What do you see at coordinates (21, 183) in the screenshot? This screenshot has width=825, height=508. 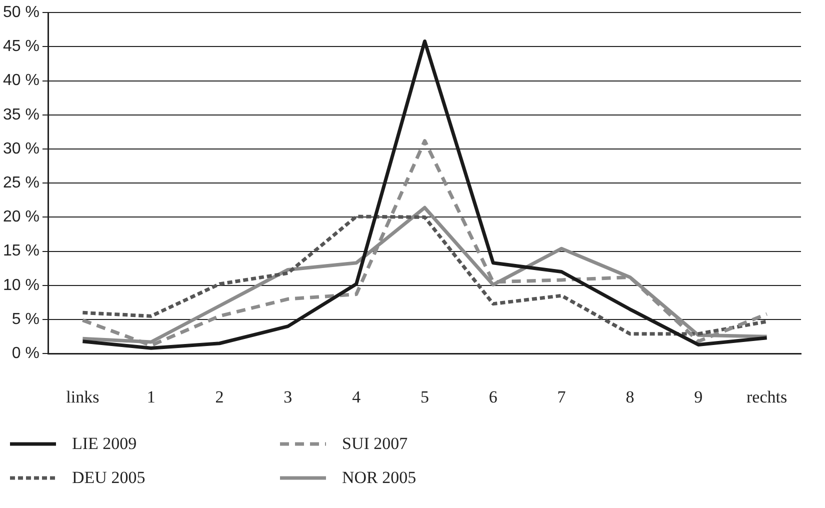 I see `y-tick-label: 25 %` at bounding box center [21, 183].